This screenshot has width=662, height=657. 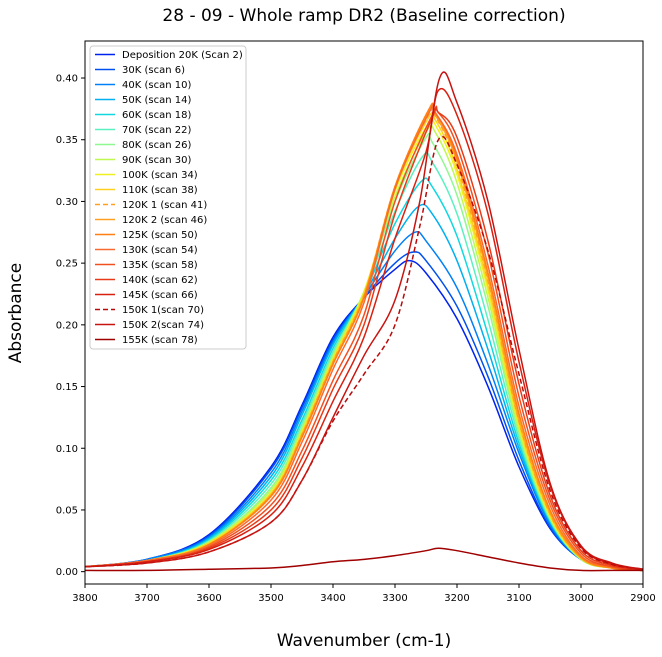 I want to click on legend-label: 130K (scan 54), so click(x=160, y=250).